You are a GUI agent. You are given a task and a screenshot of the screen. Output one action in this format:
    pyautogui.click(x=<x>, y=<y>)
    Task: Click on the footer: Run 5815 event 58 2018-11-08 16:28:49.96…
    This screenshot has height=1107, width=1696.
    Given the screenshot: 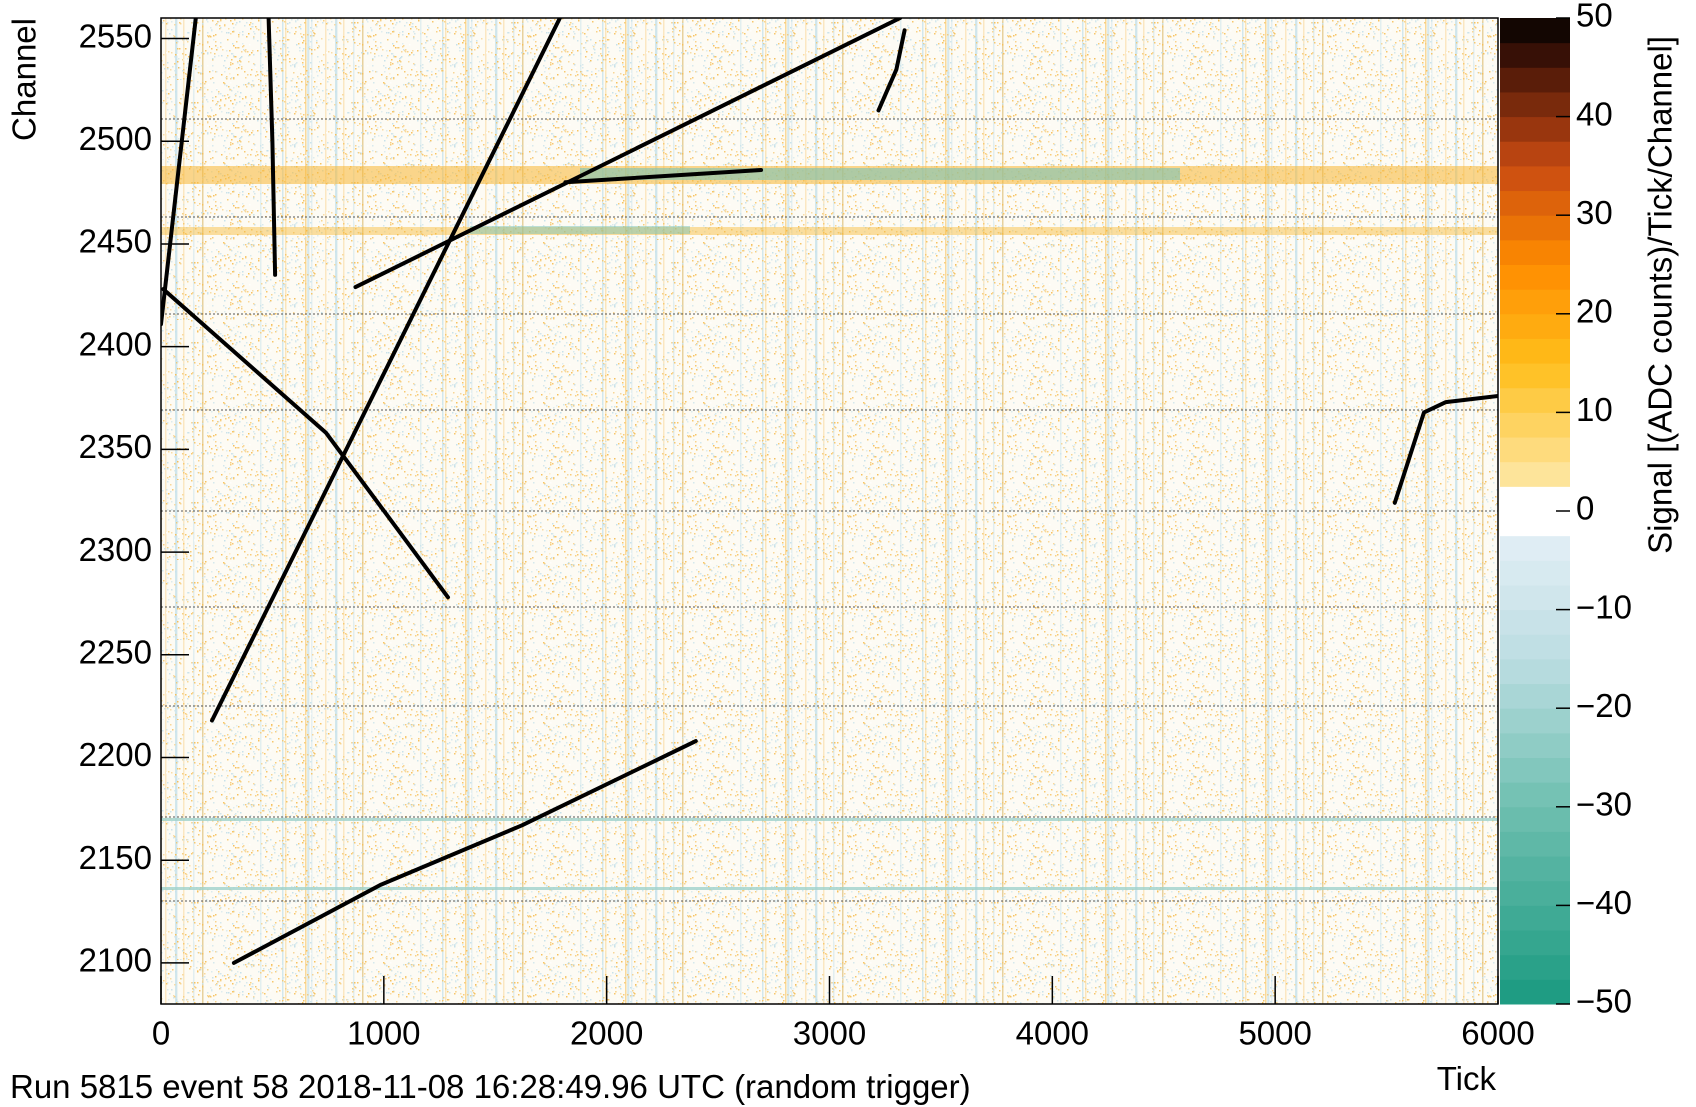 What is the action you would take?
    pyautogui.click(x=490, y=1086)
    